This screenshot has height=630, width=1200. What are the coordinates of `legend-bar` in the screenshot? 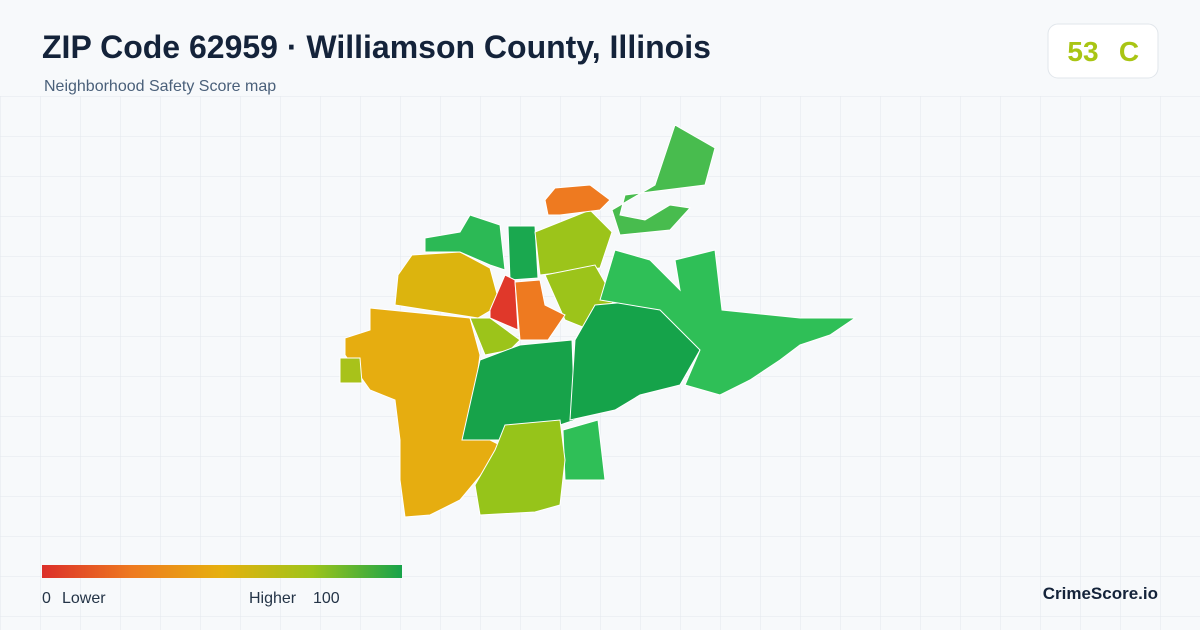 It's located at (222, 571).